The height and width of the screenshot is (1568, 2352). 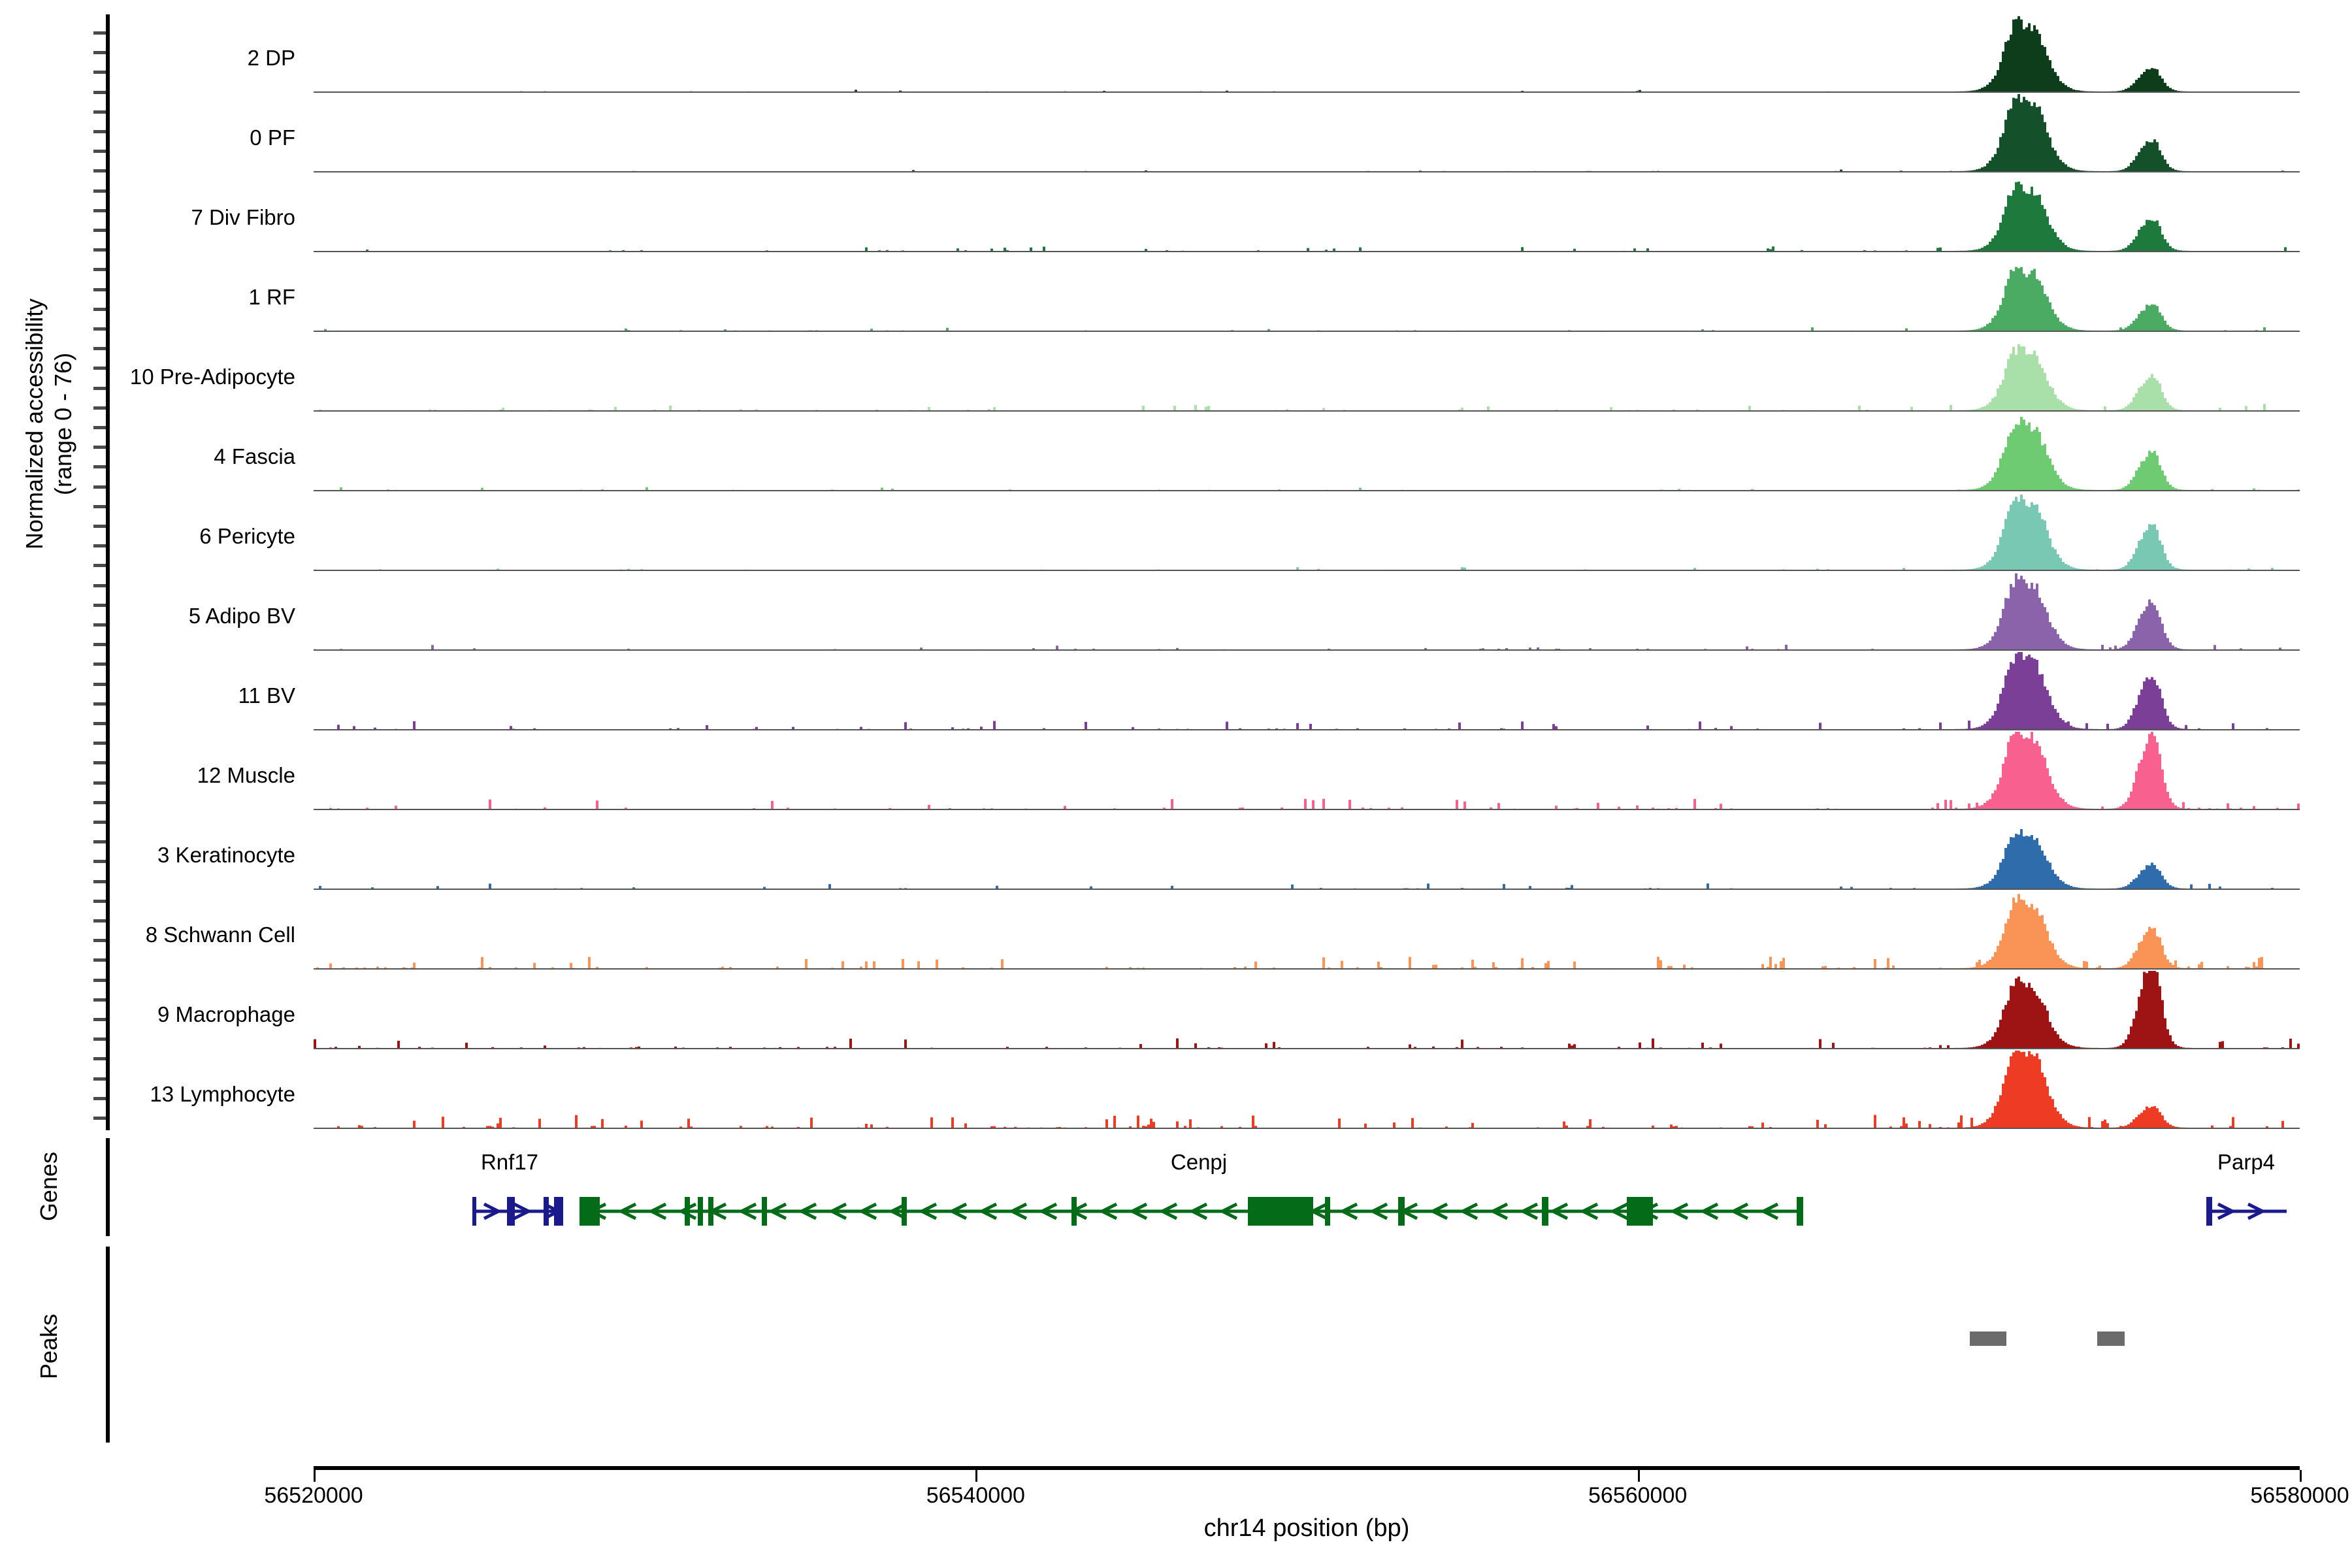 I want to click on coverage-track: 11 BV, so click(x=1269, y=690).